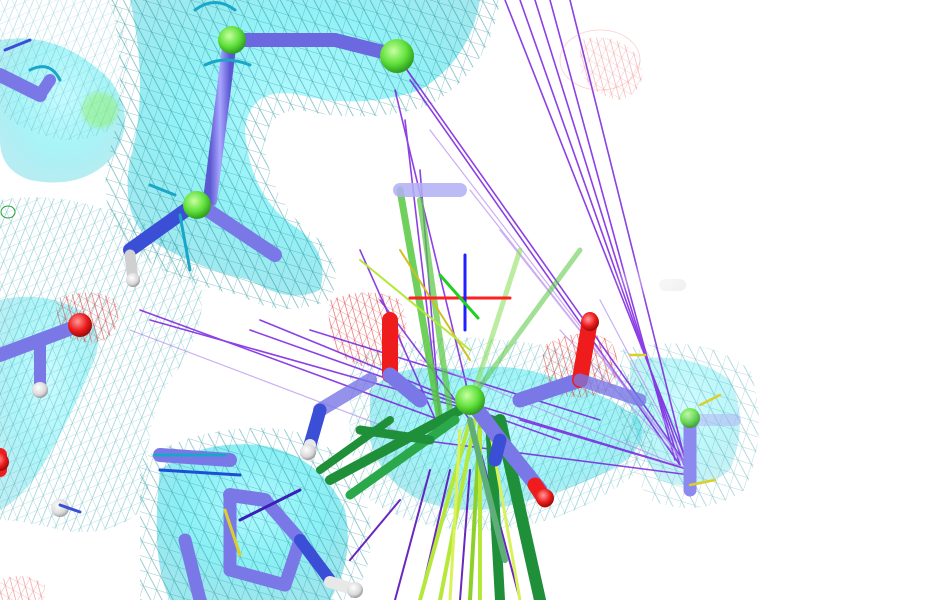 This screenshot has width=926, height=600. What do you see at coordinates (101, 364) in the screenshot?
I see `mesh-left` at bounding box center [101, 364].